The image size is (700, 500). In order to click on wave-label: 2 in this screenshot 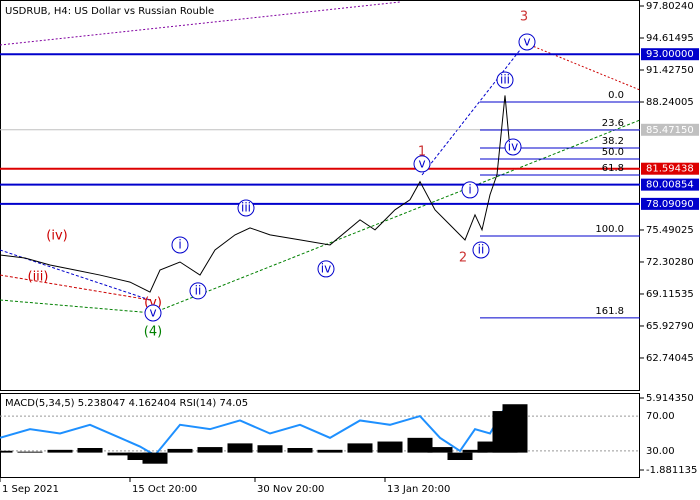, I will do `click(463, 257)`.